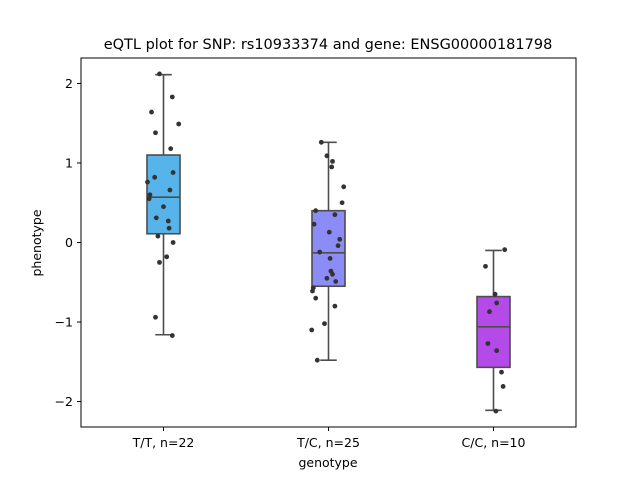 This screenshot has width=640, height=480. What do you see at coordinates (69, 162) in the screenshot?
I see `y-tick-label: 1` at bounding box center [69, 162].